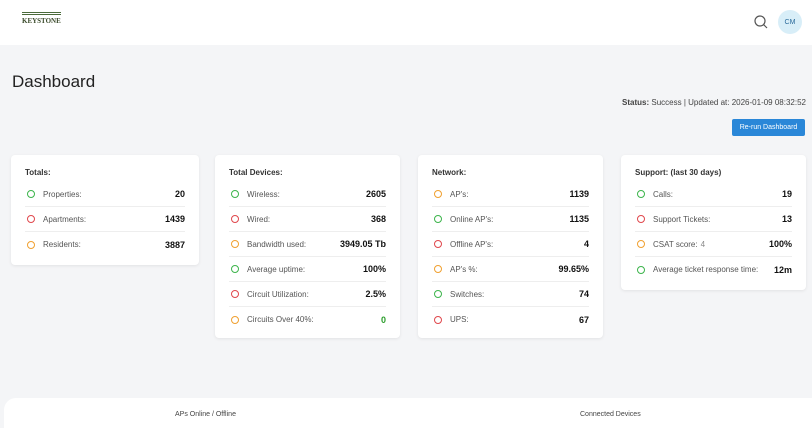  What do you see at coordinates (256, 172) in the screenshot?
I see `card-title: Total Devices:` at bounding box center [256, 172].